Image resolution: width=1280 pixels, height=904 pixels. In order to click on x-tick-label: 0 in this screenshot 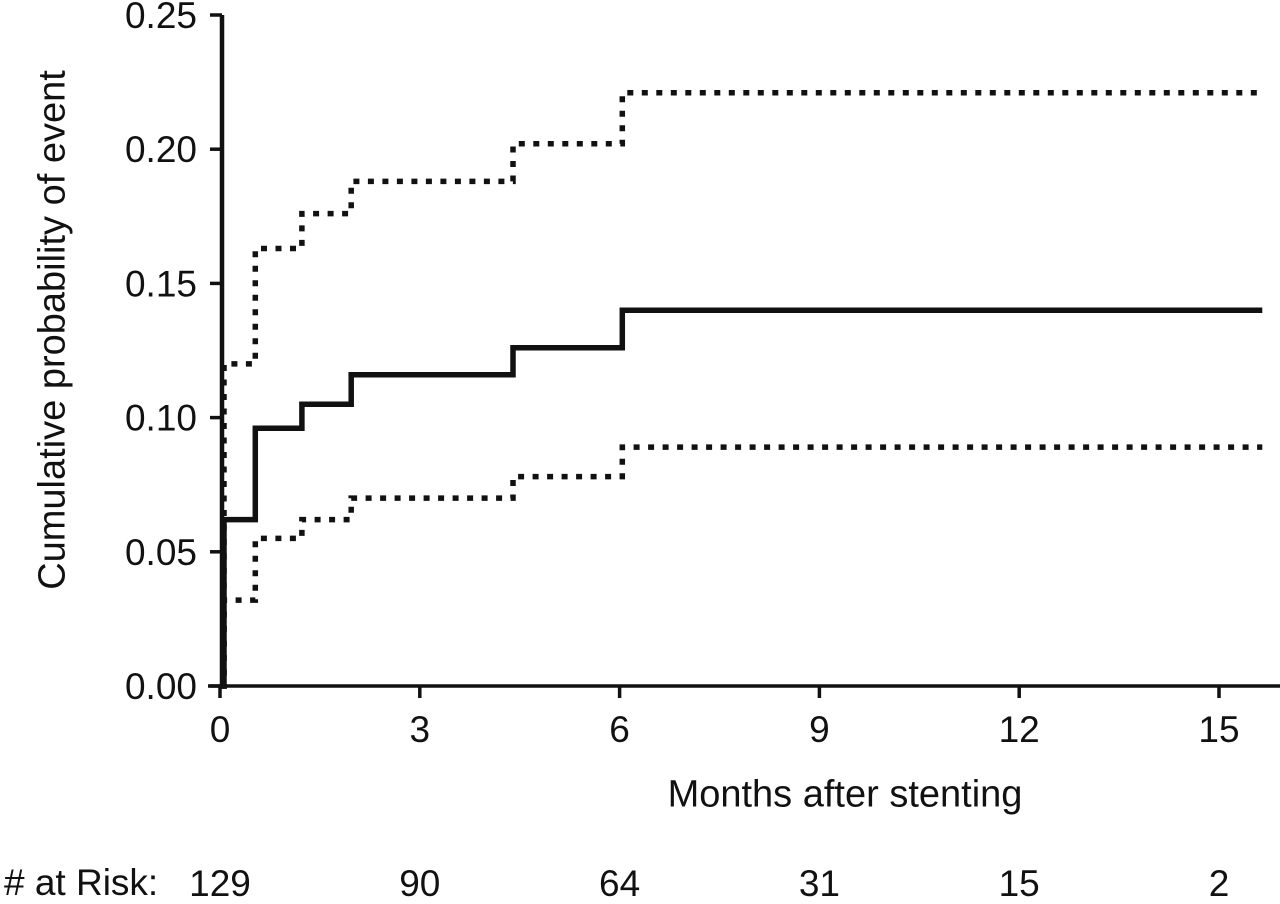, I will do `click(220, 729)`.